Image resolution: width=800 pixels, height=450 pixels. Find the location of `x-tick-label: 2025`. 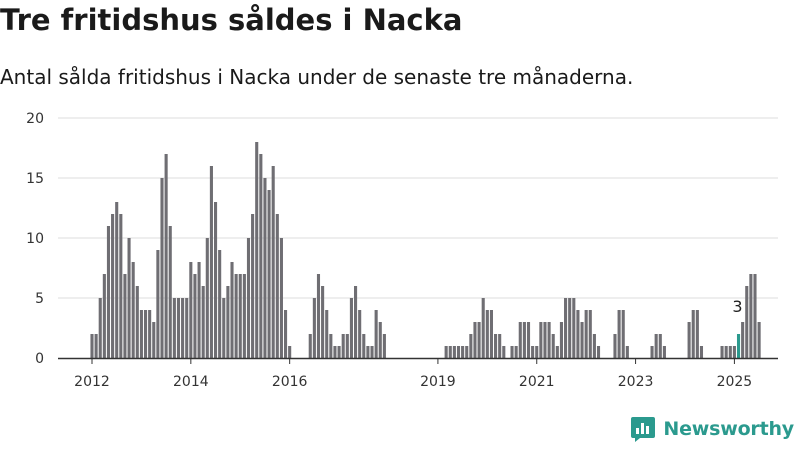

x-tick-label: 2025 is located at coordinates (735, 382).